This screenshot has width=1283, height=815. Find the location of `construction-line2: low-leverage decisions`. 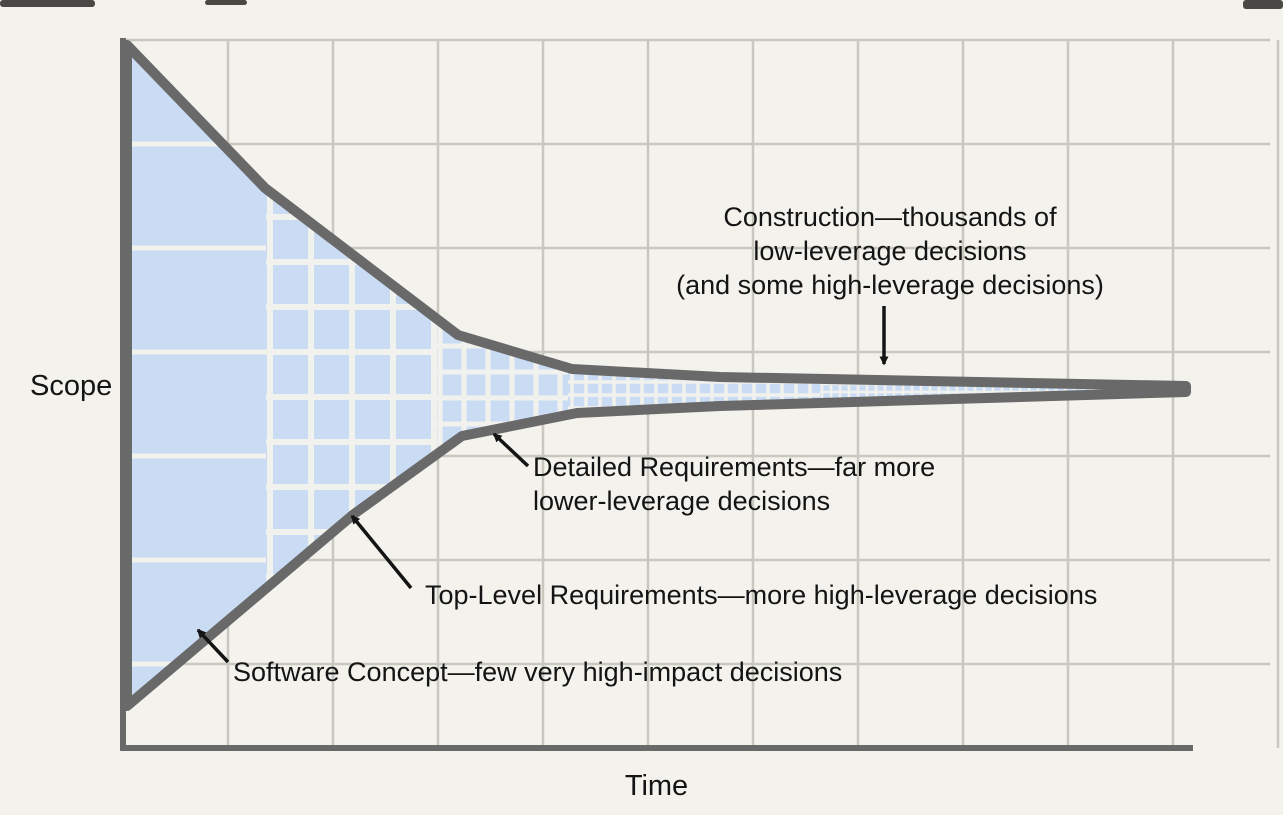

construction-line2: low-leverage decisions is located at coordinates (890, 251).